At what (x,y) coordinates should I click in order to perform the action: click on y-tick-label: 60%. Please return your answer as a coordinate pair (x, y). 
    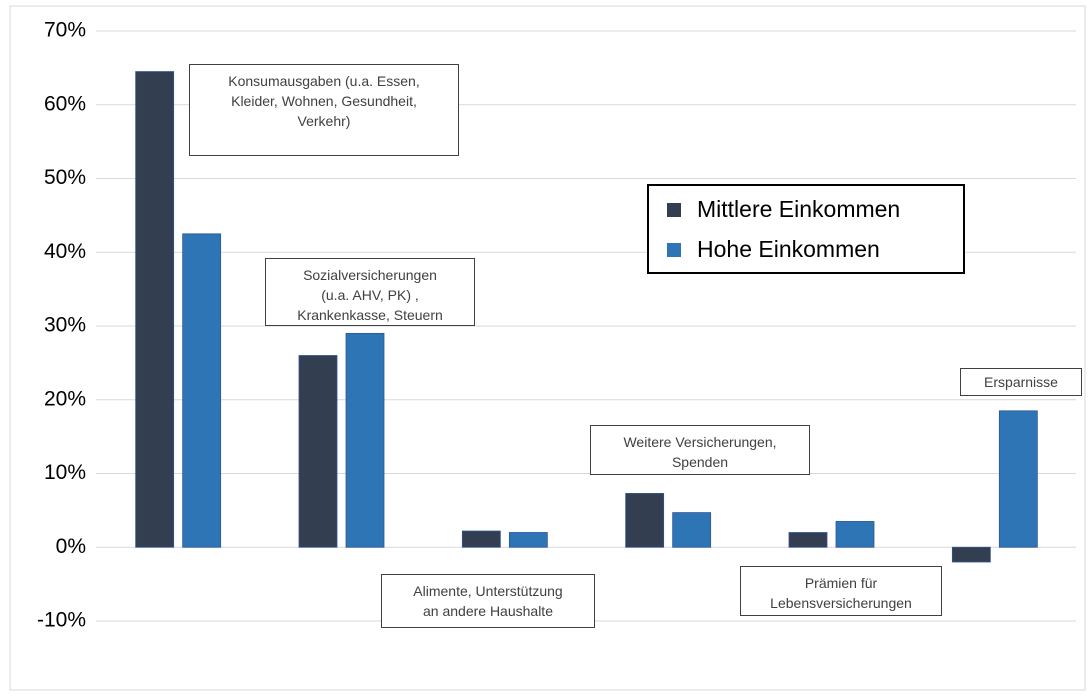
    Looking at the image, I should click on (65, 103).